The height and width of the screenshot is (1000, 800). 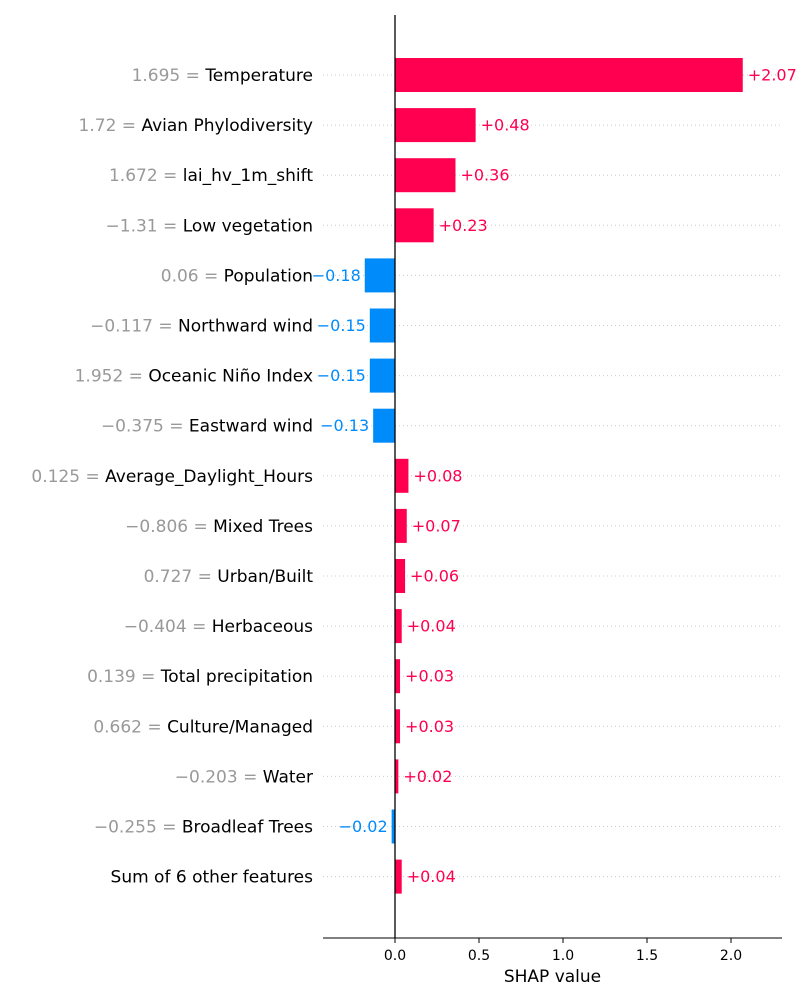 What do you see at coordinates (505, 125) in the screenshot?
I see `bar-value-label: +0.48` at bounding box center [505, 125].